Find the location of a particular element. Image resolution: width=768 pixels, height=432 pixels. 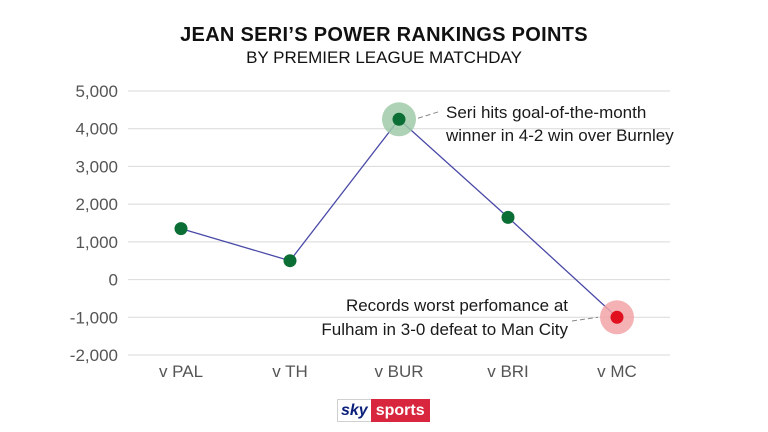

chart-subtitle: BY PREMIER LEAGUE MATCHDAY is located at coordinates (384, 57).